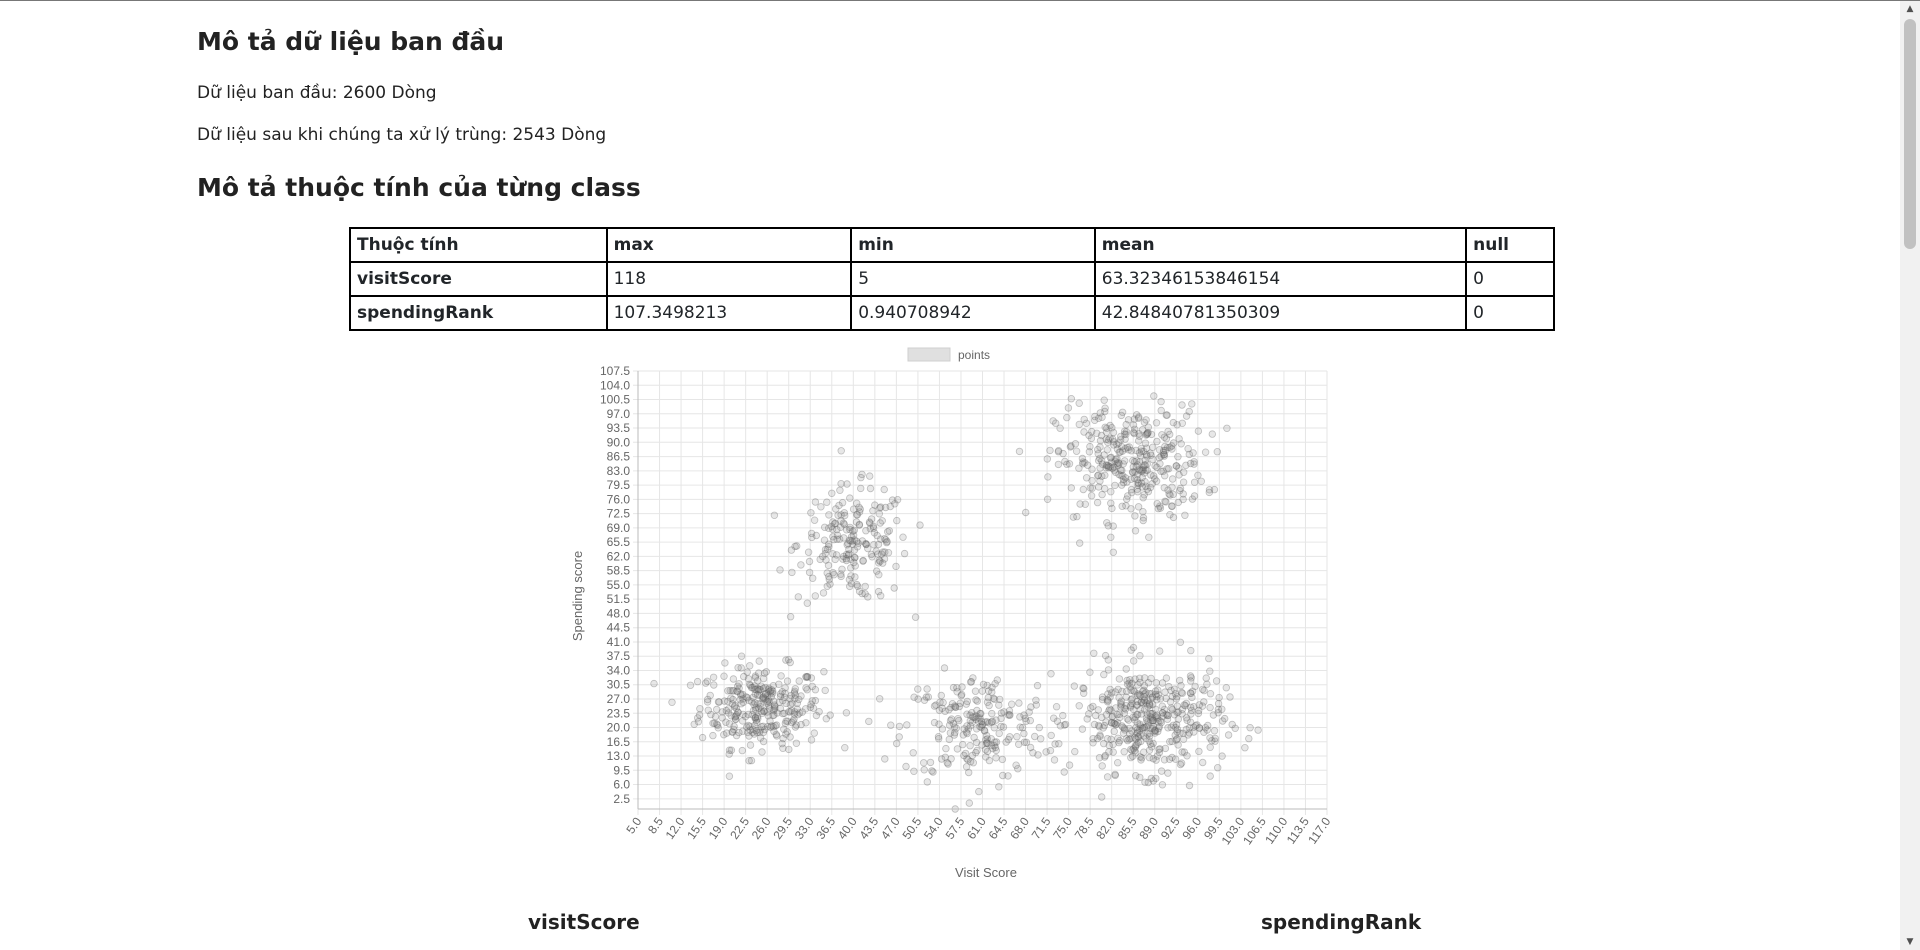 This screenshot has width=1920, height=950. I want to click on cell-max: 107.3498213, so click(729, 313).